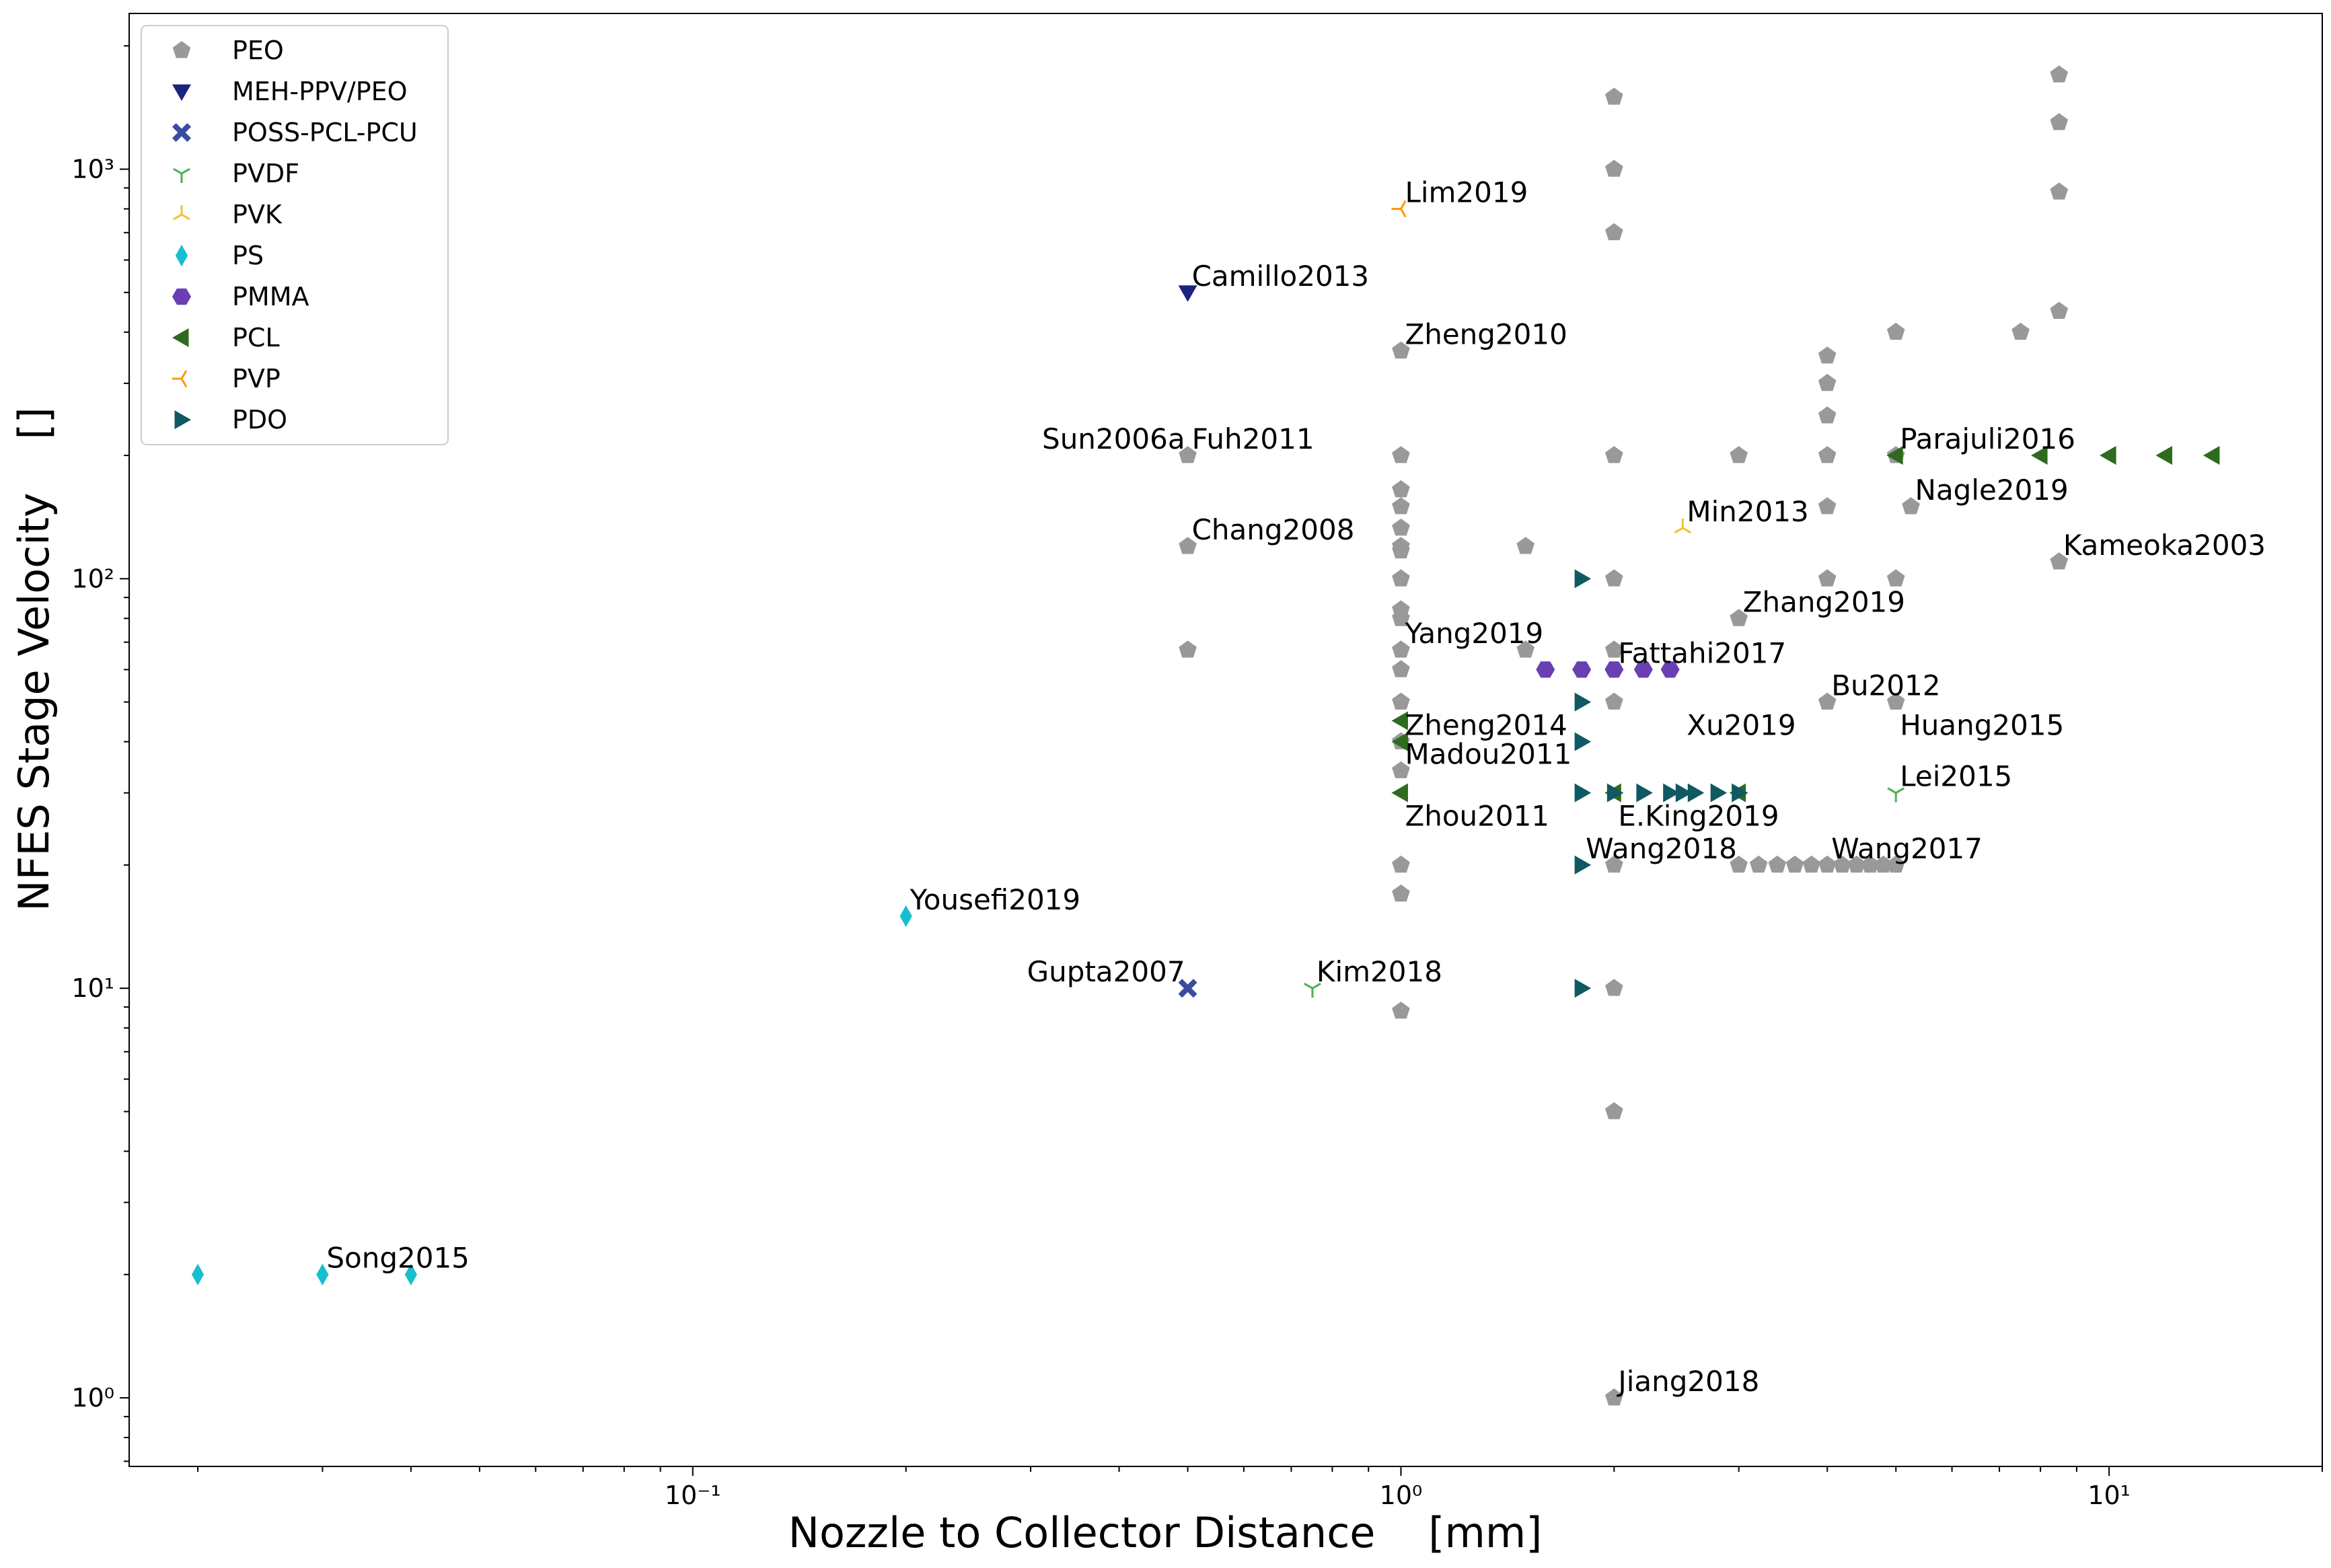 Image resolution: width=2331 pixels, height=1568 pixels. Describe the element at coordinates (1982, 725) in the screenshot. I see `annotation-label: Huang2015` at that location.